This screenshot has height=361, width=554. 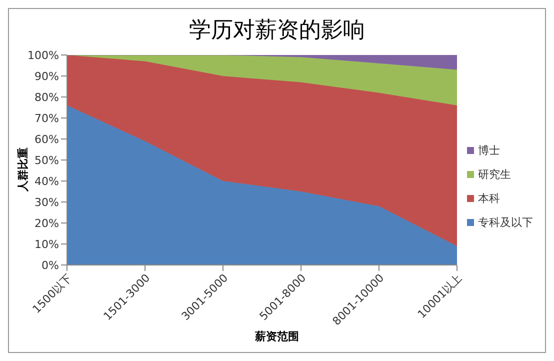 What do you see at coordinates (505, 222) in the screenshot?
I see `legend-label: 专科及以下` at bounding box center [505, 222].